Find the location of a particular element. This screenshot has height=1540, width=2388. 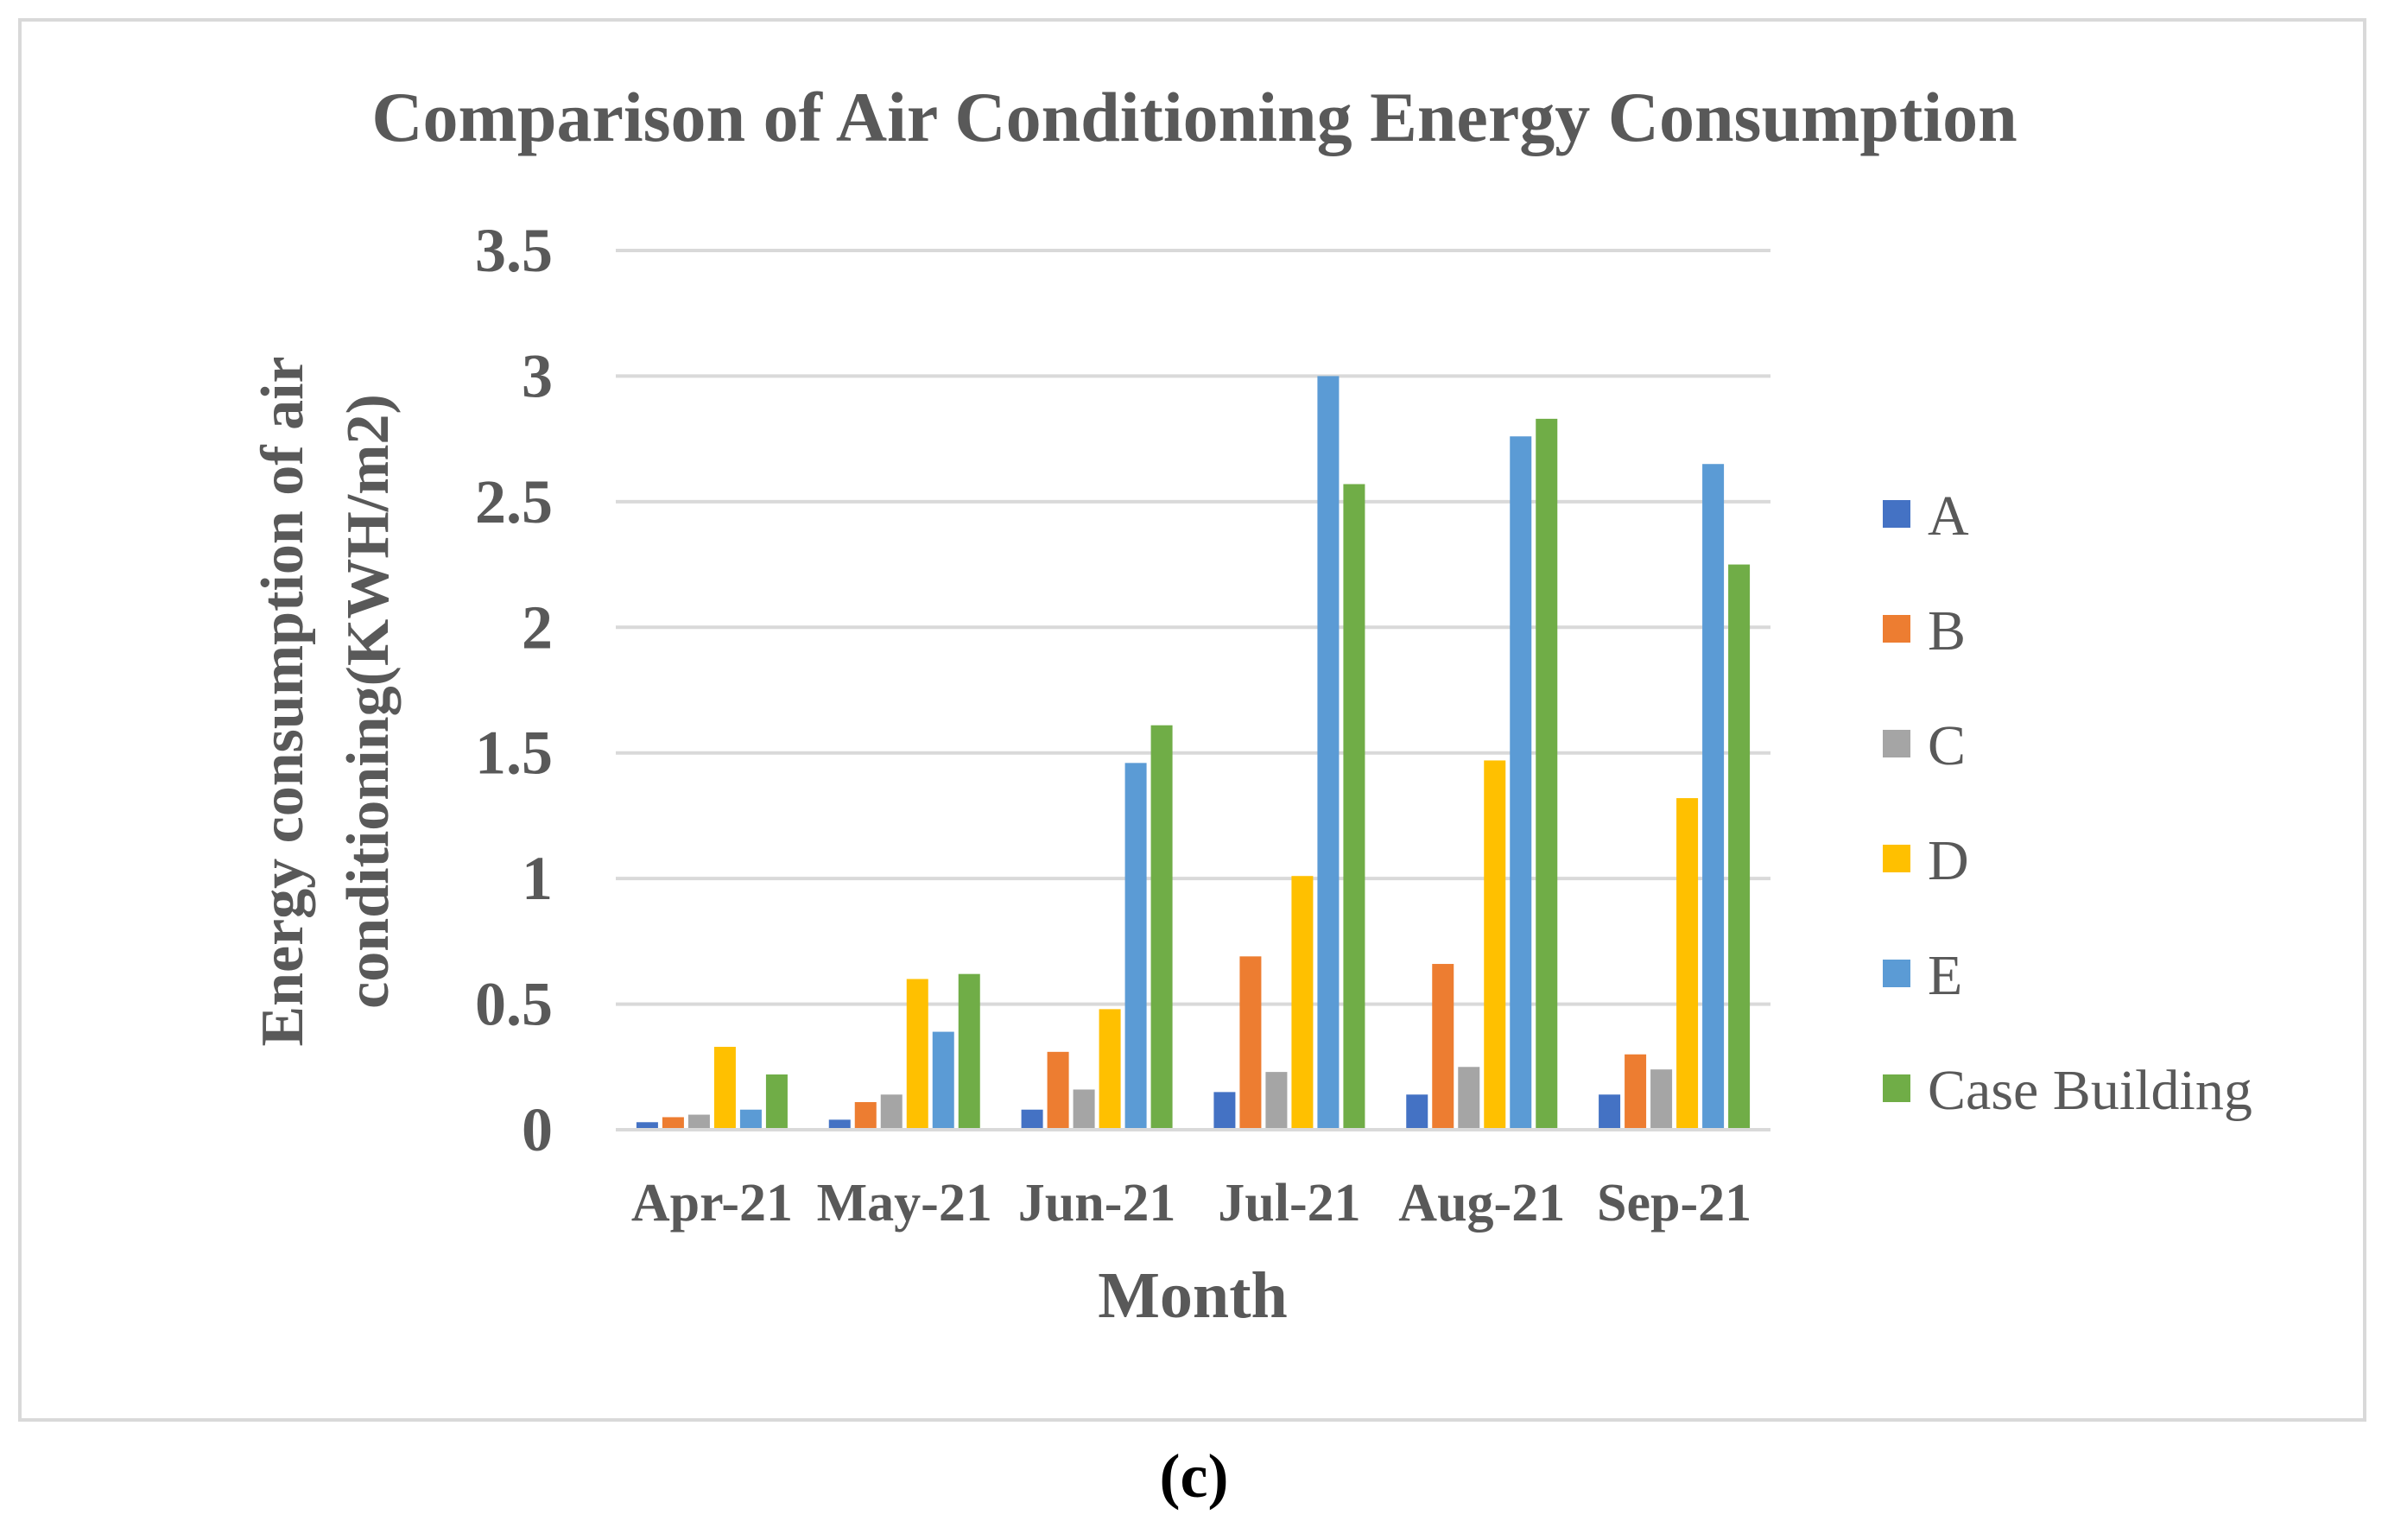

y-axis-title-line2: conditioning(KWH/m2) is located at coordinates (368, 702).